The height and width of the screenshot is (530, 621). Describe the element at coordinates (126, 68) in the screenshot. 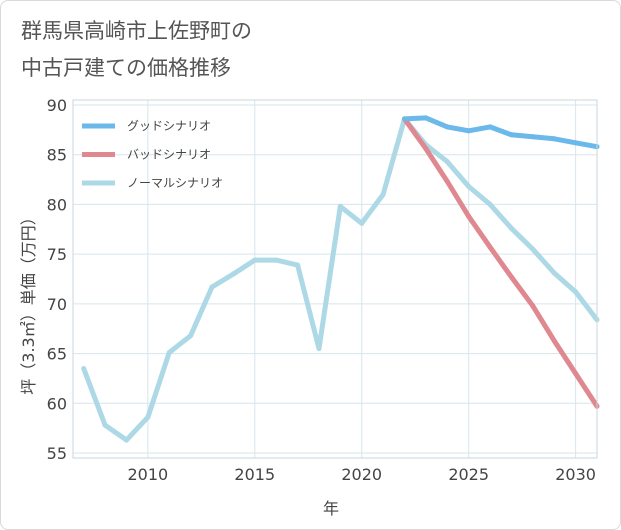

I see `chart-title-line-2: 中古戸建ての価格推移` at that location.